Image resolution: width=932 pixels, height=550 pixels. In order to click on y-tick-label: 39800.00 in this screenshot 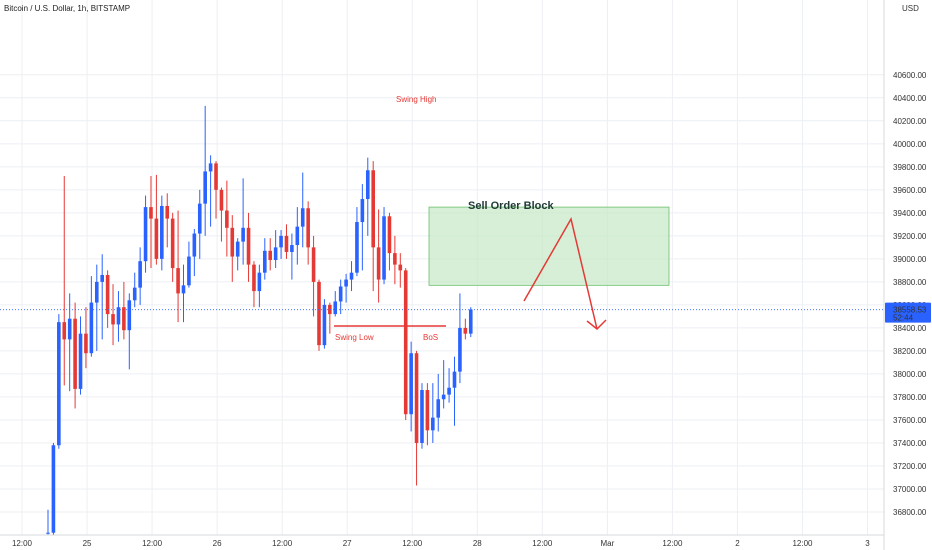, I will do `click(910, 167)`.